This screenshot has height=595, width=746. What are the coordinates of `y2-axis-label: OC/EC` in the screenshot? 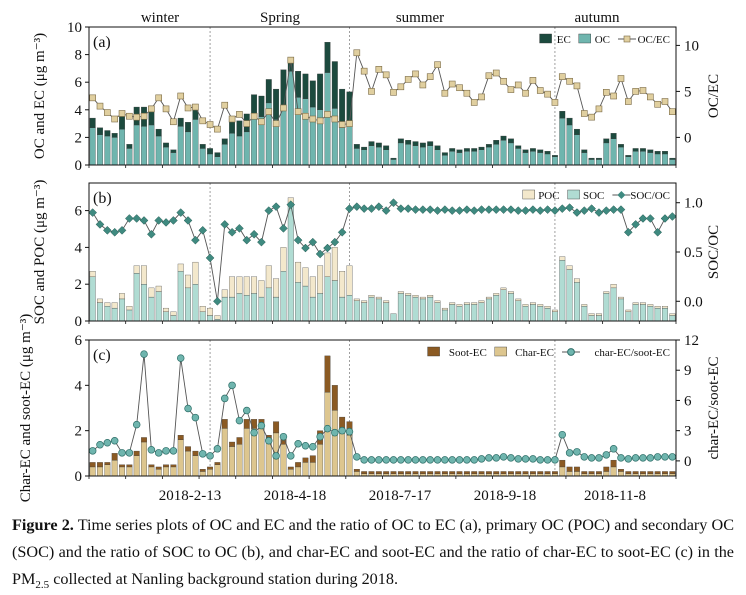 It's located at (714, 96).